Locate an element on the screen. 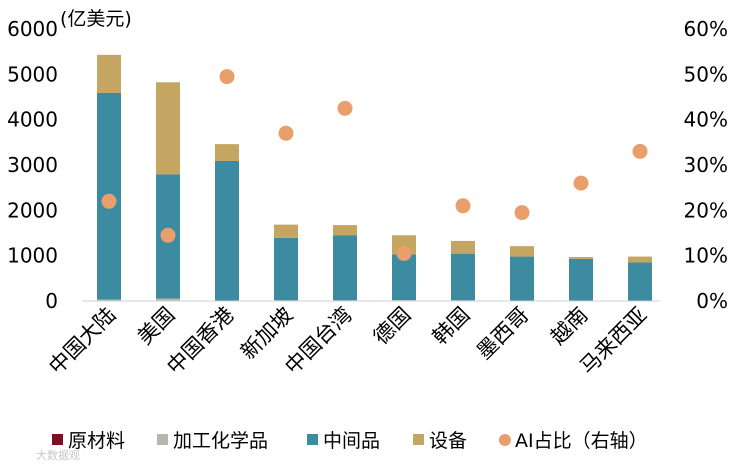 The width and height of the screenshot is (743, 469). right-axis: 0% 10% 20% 30% 40% 50% 60% is located at coordinates (706, 165).